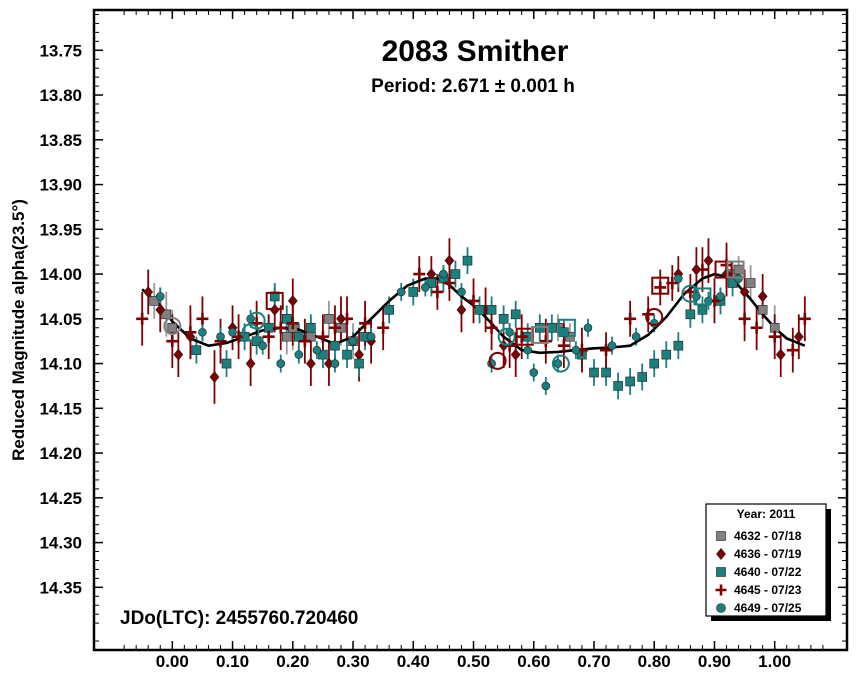  What do you see at coordinates (533, 661) in the screenshot?
I see `x-tick-label: 0.60` at bounding box center [533, 661].